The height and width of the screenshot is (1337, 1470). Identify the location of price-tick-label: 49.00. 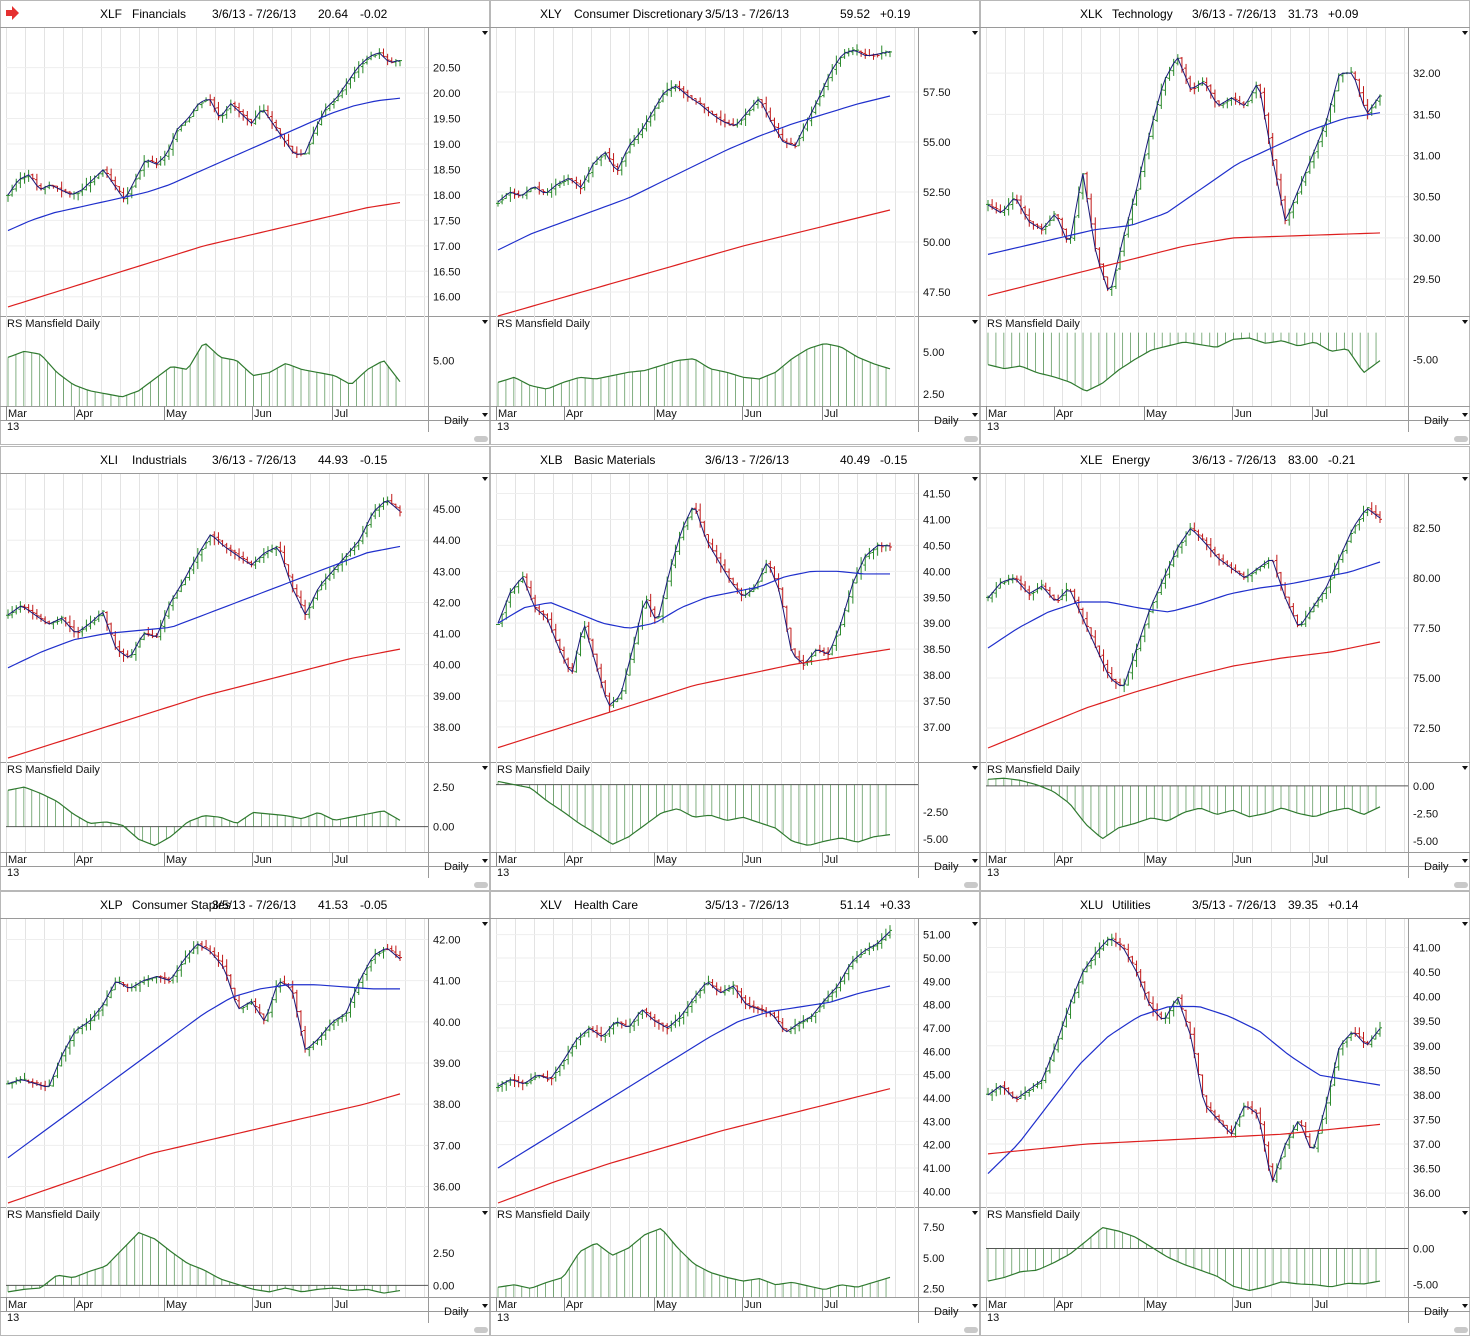
(937, 982).